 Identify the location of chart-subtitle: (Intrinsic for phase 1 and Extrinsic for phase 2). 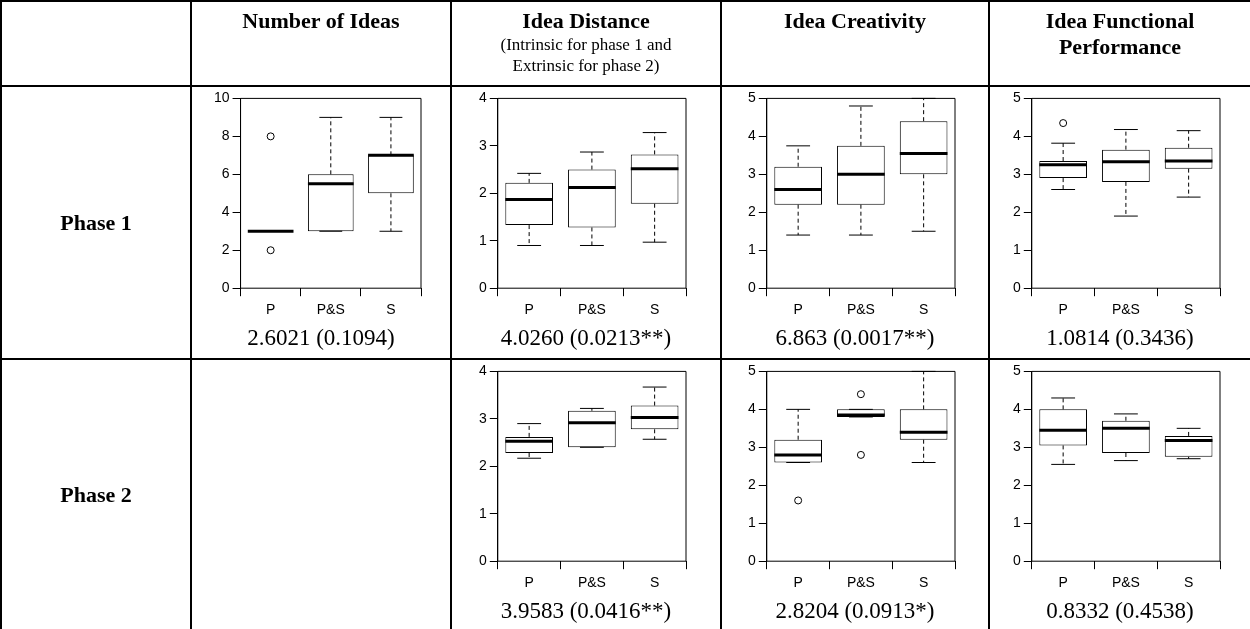
(586, 55).